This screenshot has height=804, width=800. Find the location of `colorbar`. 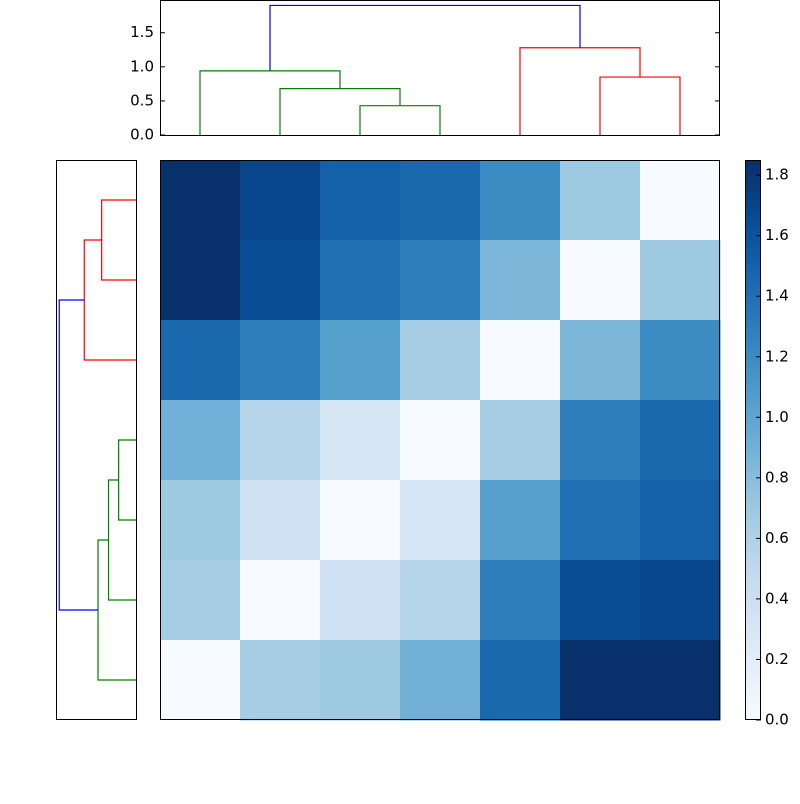

colorbar is located at coordinates (753, 440).